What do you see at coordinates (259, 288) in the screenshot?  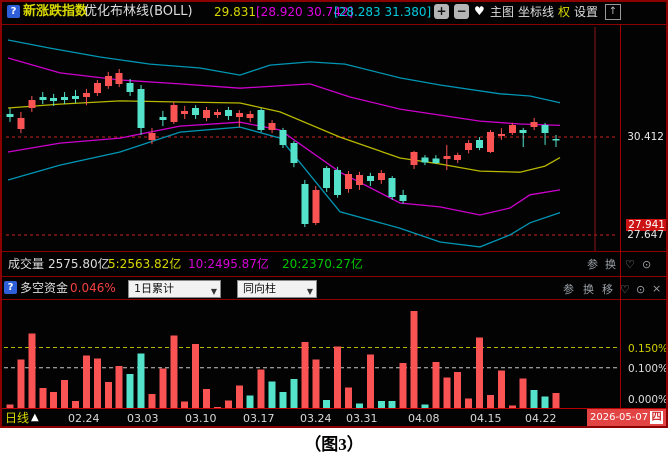 I see `dropdown2-value: 同向柱` at bounding box center [259, 288].